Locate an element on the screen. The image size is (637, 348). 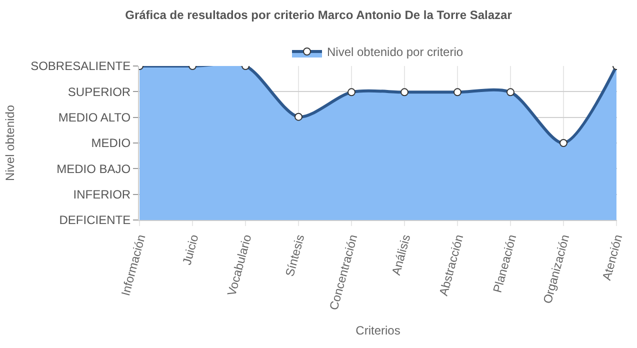
category-label: MEDIO ALTO is located at coordinates (94, 117).